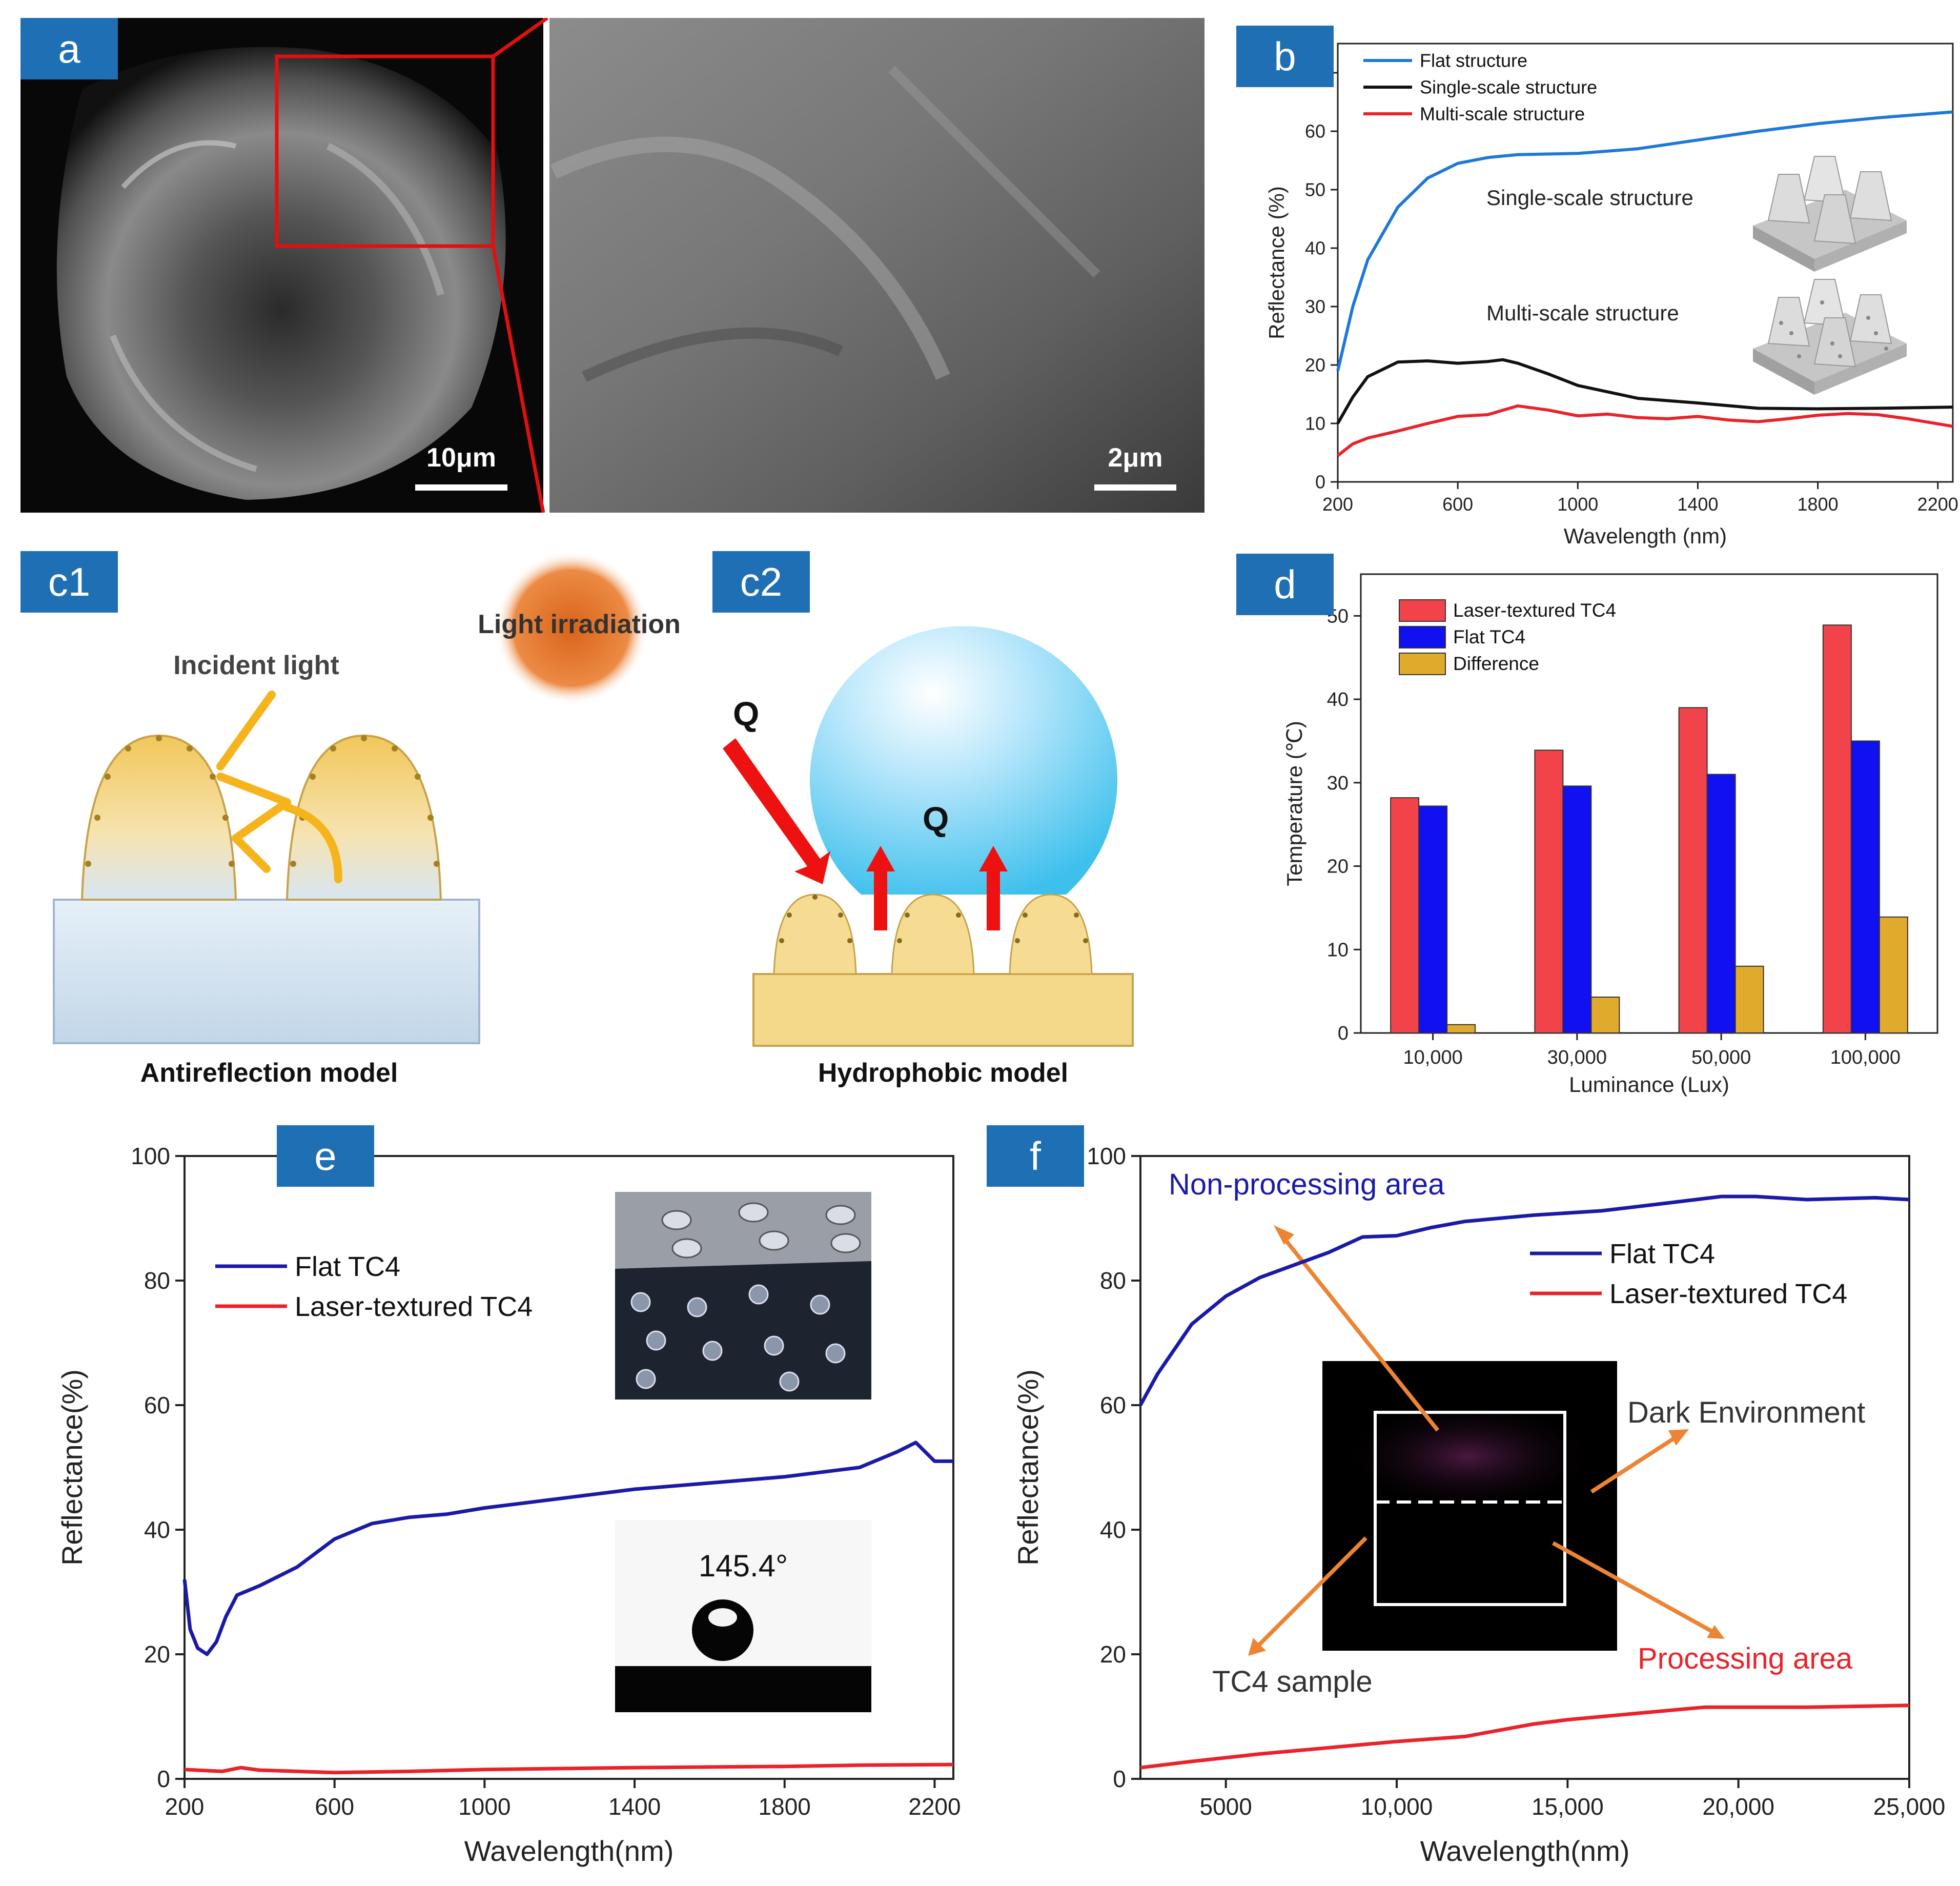  I want to click on hydro-substrate, so click(943, 1010).